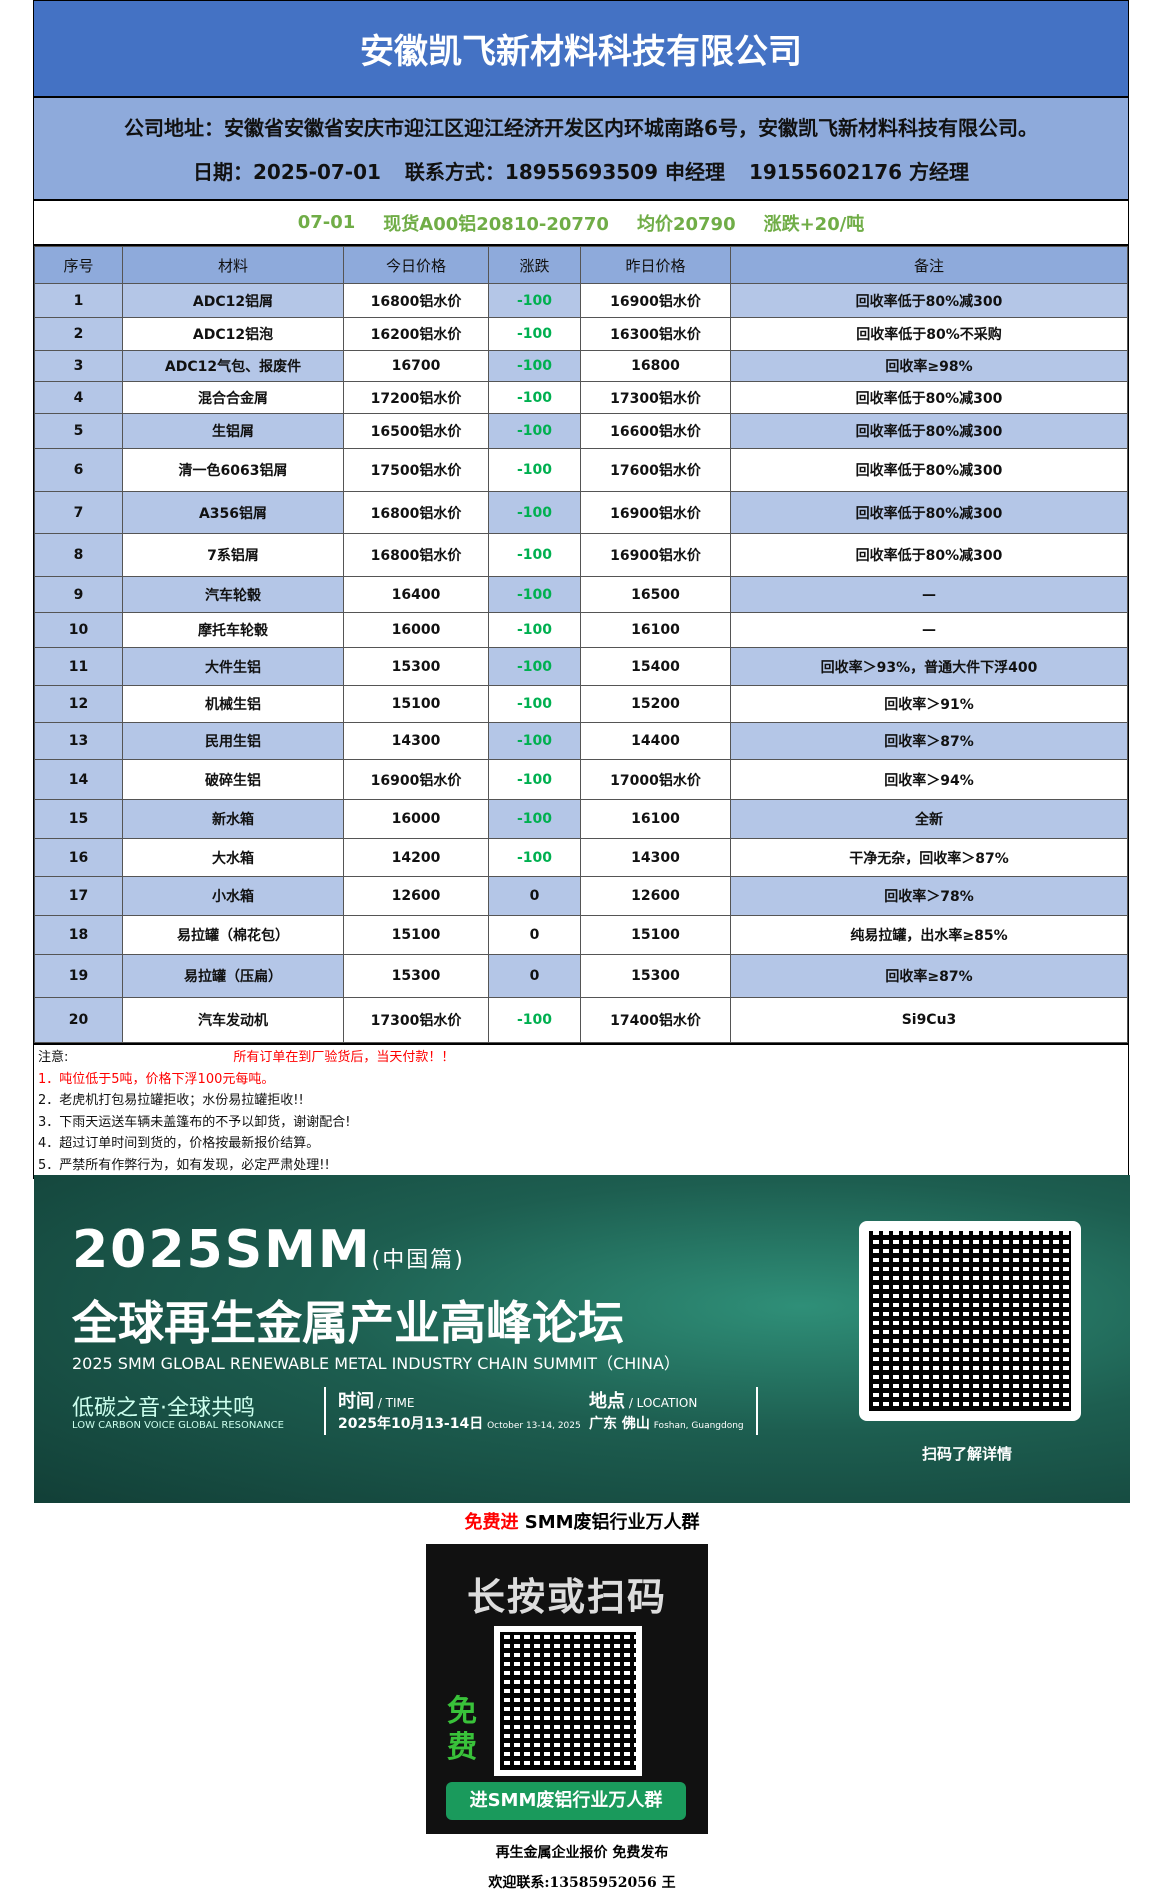  I want to click on yesterday-price: 15200, so click(655, 704).